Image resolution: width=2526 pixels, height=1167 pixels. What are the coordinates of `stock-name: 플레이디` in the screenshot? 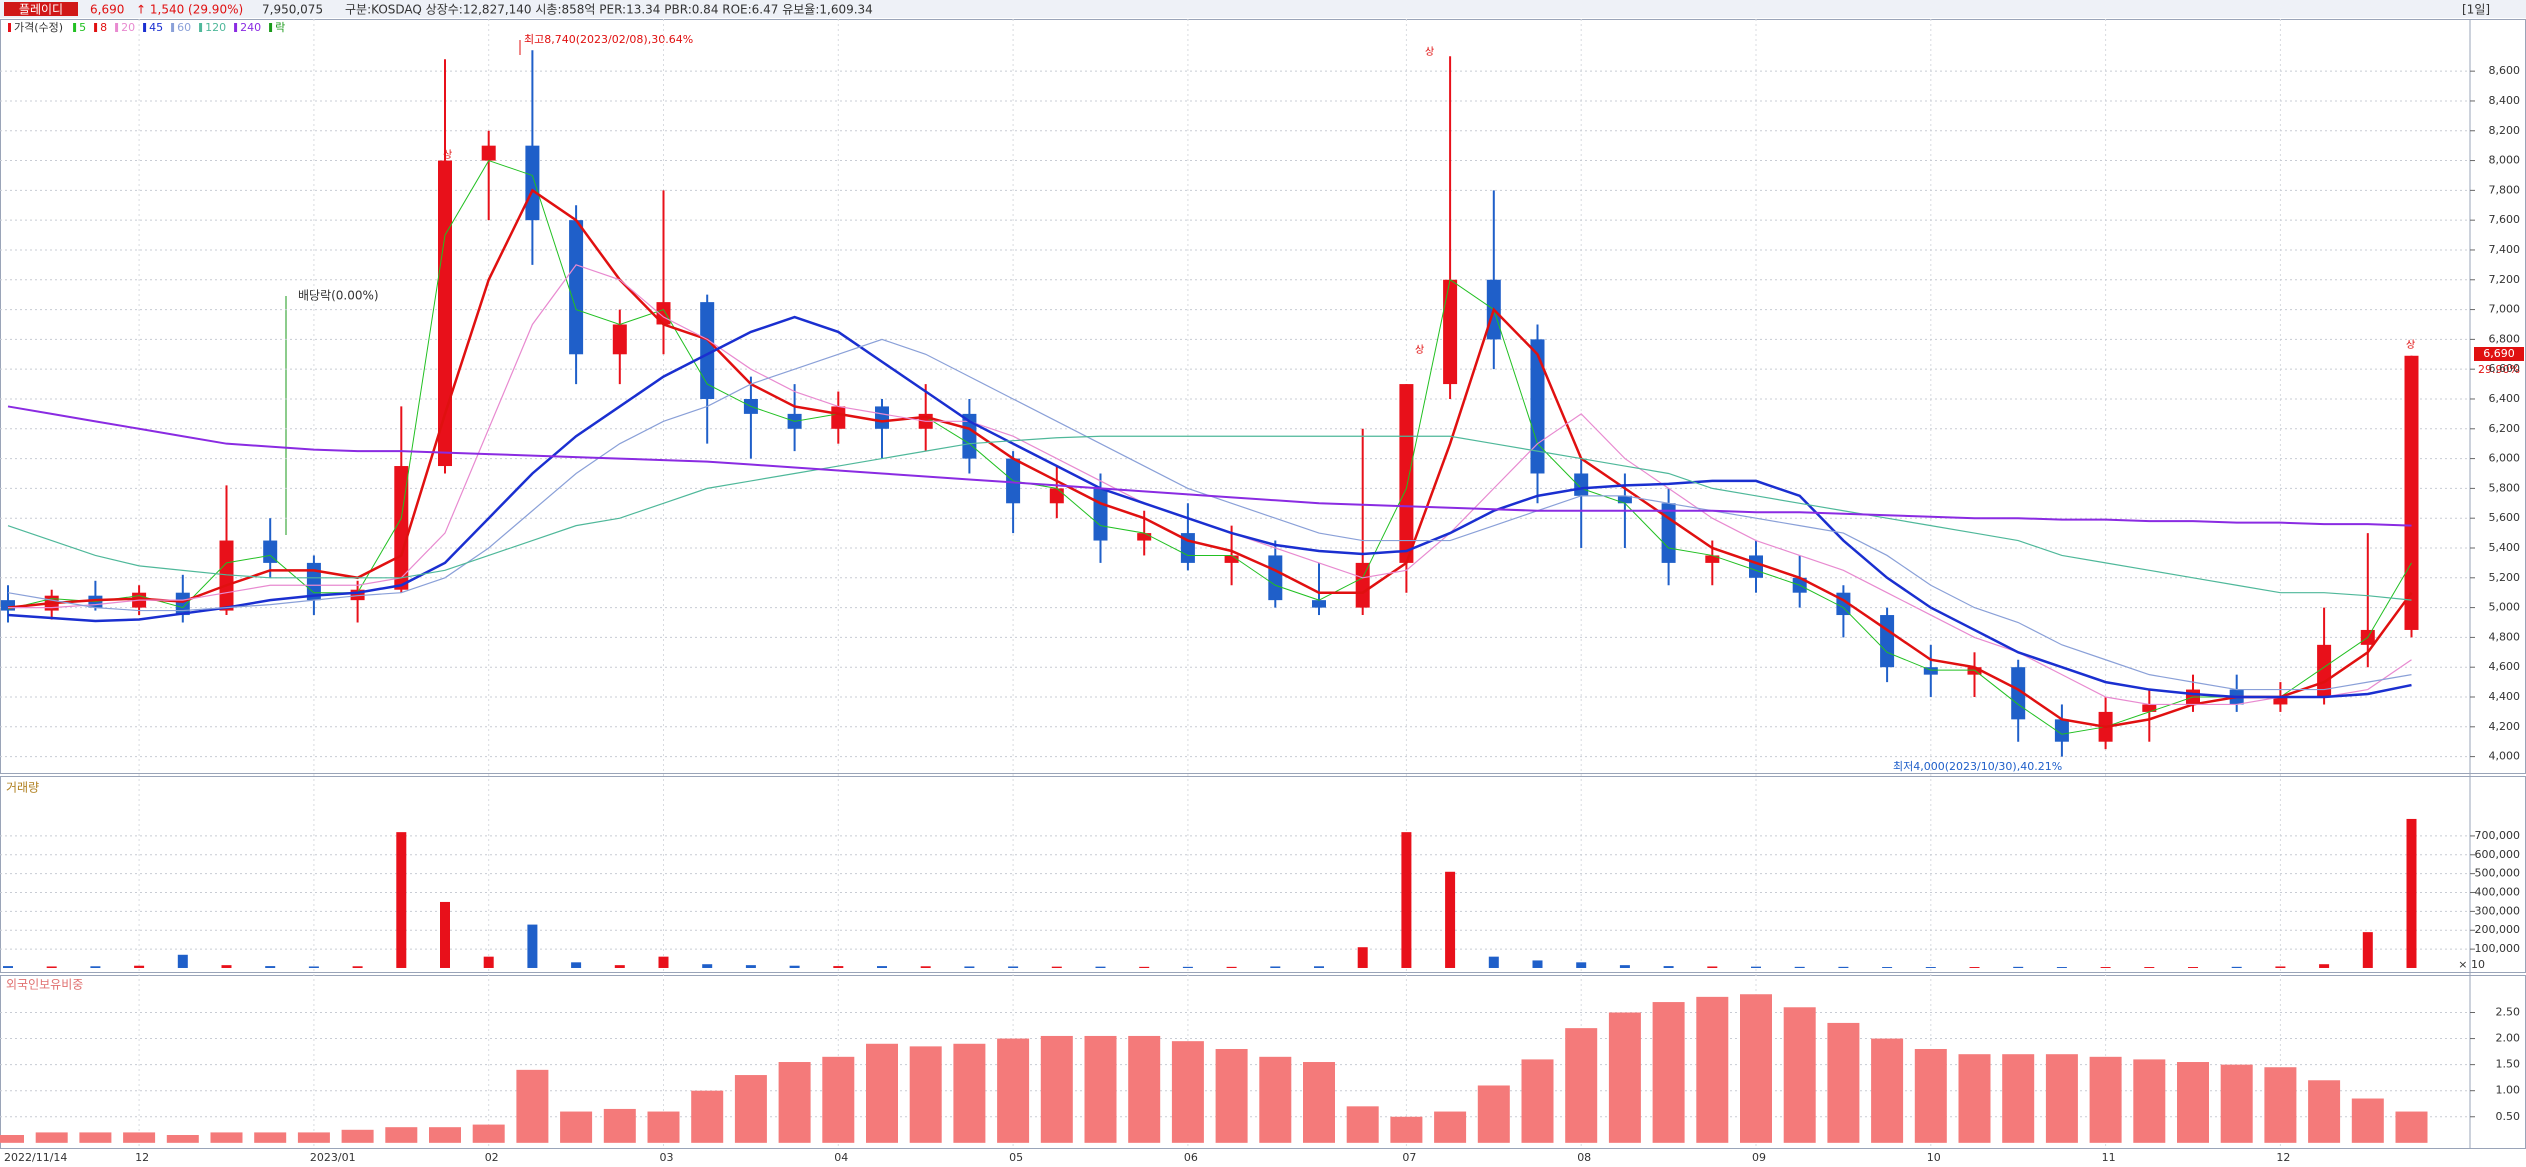 It's located at (41, 10).